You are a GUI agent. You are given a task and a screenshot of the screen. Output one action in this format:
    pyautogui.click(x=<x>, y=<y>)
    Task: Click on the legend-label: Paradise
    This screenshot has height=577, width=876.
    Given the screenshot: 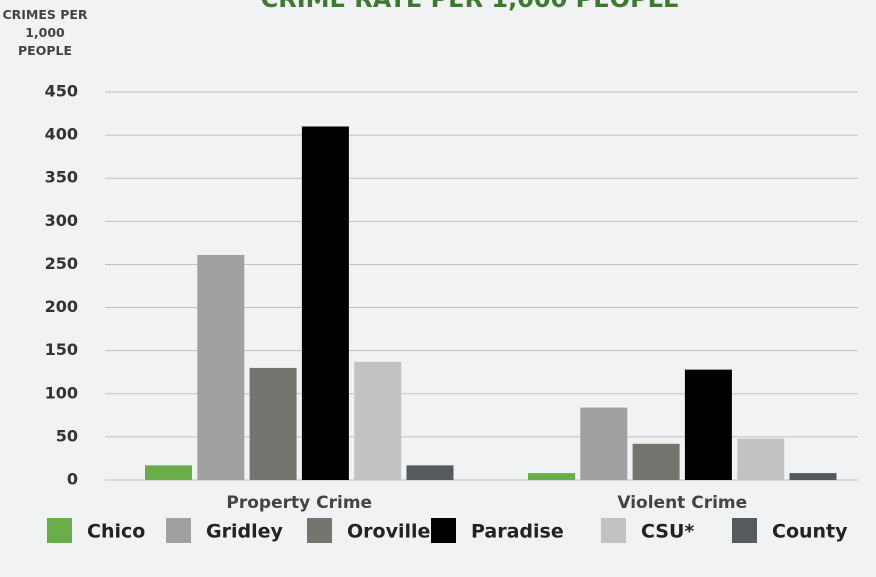 What is the action you would take?
    pyautogui.click(x=517, y=532)
    